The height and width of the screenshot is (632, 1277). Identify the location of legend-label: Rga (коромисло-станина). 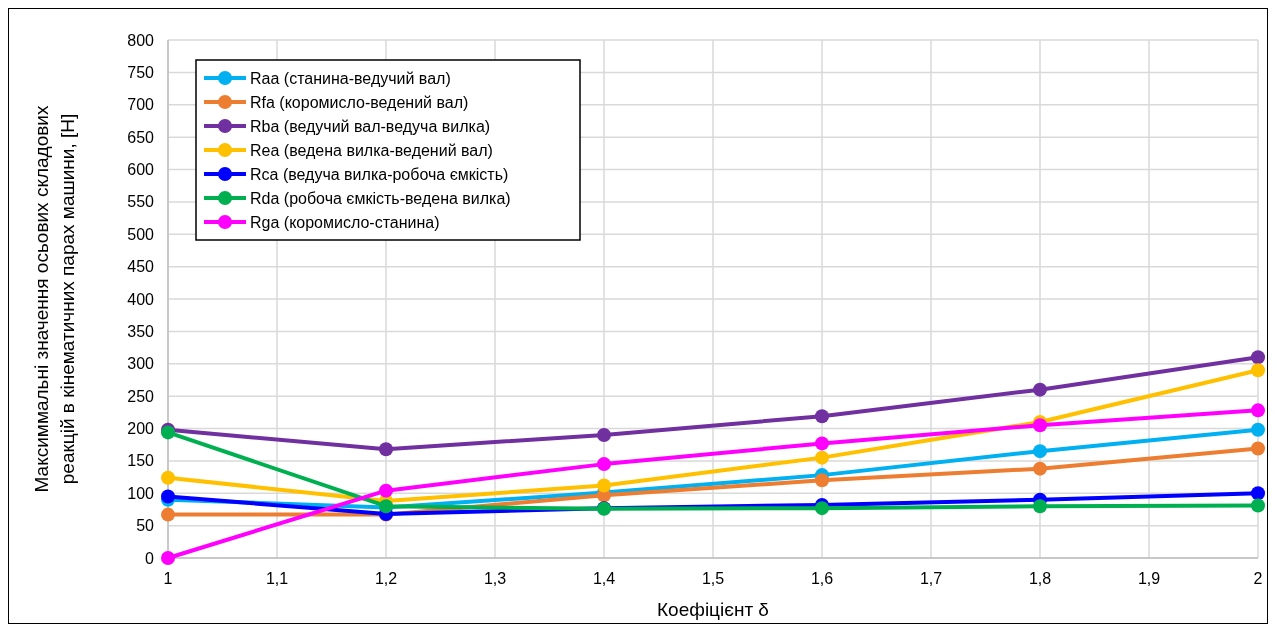
(345, 222).